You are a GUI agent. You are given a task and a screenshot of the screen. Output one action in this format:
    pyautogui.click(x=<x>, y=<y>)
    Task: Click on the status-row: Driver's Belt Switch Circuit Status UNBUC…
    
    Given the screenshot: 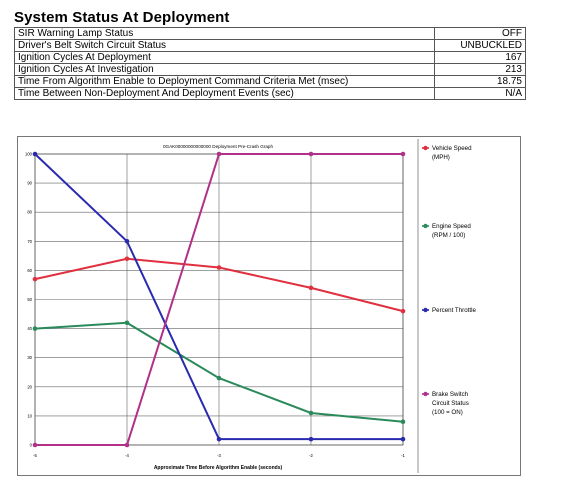 What is the action you would take?
    pyautogui.click(x=270, y=45)
    